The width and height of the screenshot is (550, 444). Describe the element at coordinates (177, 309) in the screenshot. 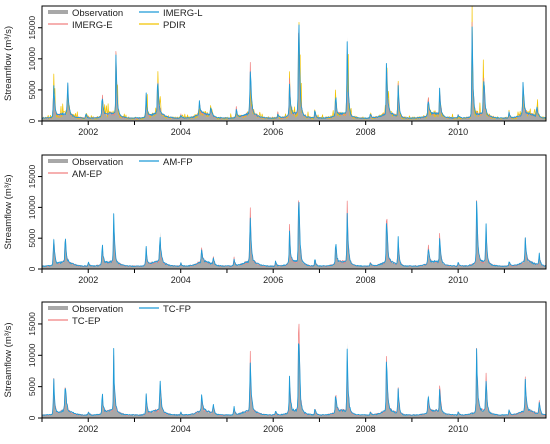

I see `legend-label: TC-FP` at that location.